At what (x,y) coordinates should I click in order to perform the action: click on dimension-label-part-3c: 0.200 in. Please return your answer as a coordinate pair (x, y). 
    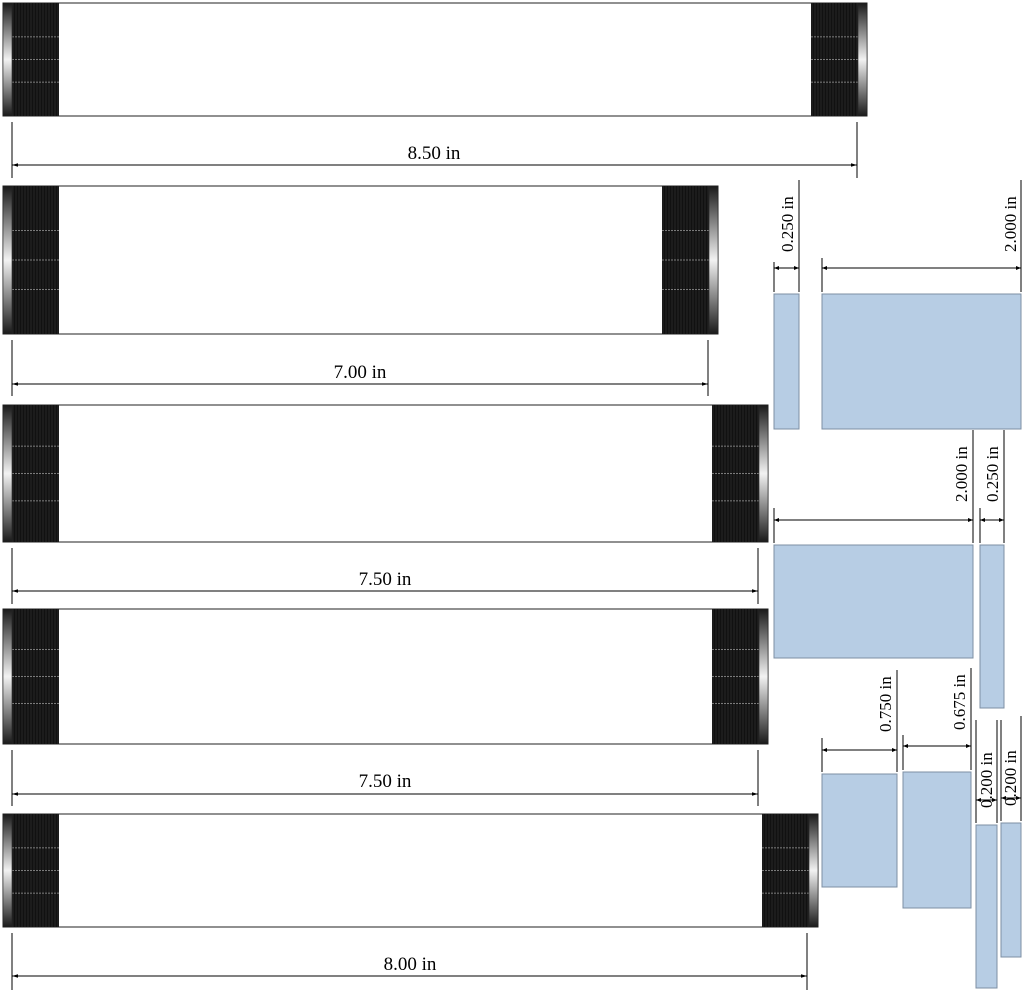
    Looking at the image, I should click on (986, 780).